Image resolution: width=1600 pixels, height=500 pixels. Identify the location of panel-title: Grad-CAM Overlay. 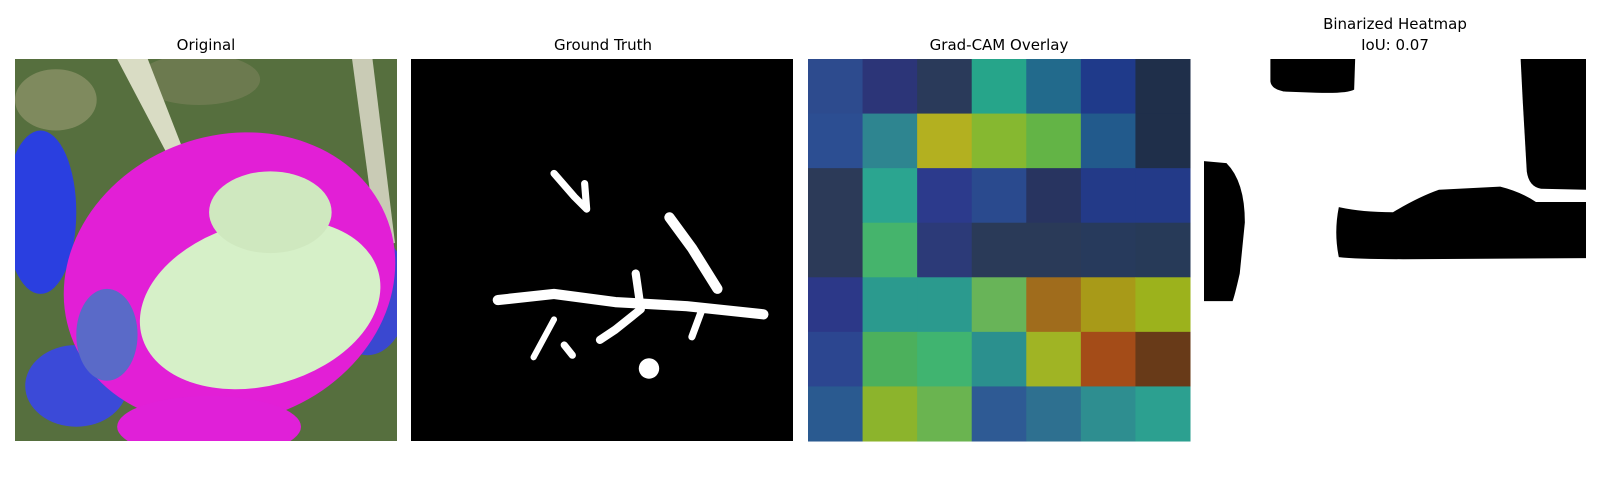
(999, 45).